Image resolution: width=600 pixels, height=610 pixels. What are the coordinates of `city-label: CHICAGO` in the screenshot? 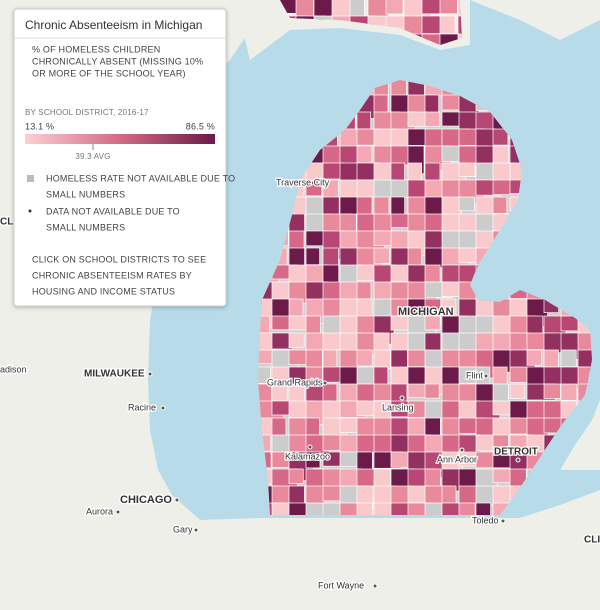 It's located at (146, 500).